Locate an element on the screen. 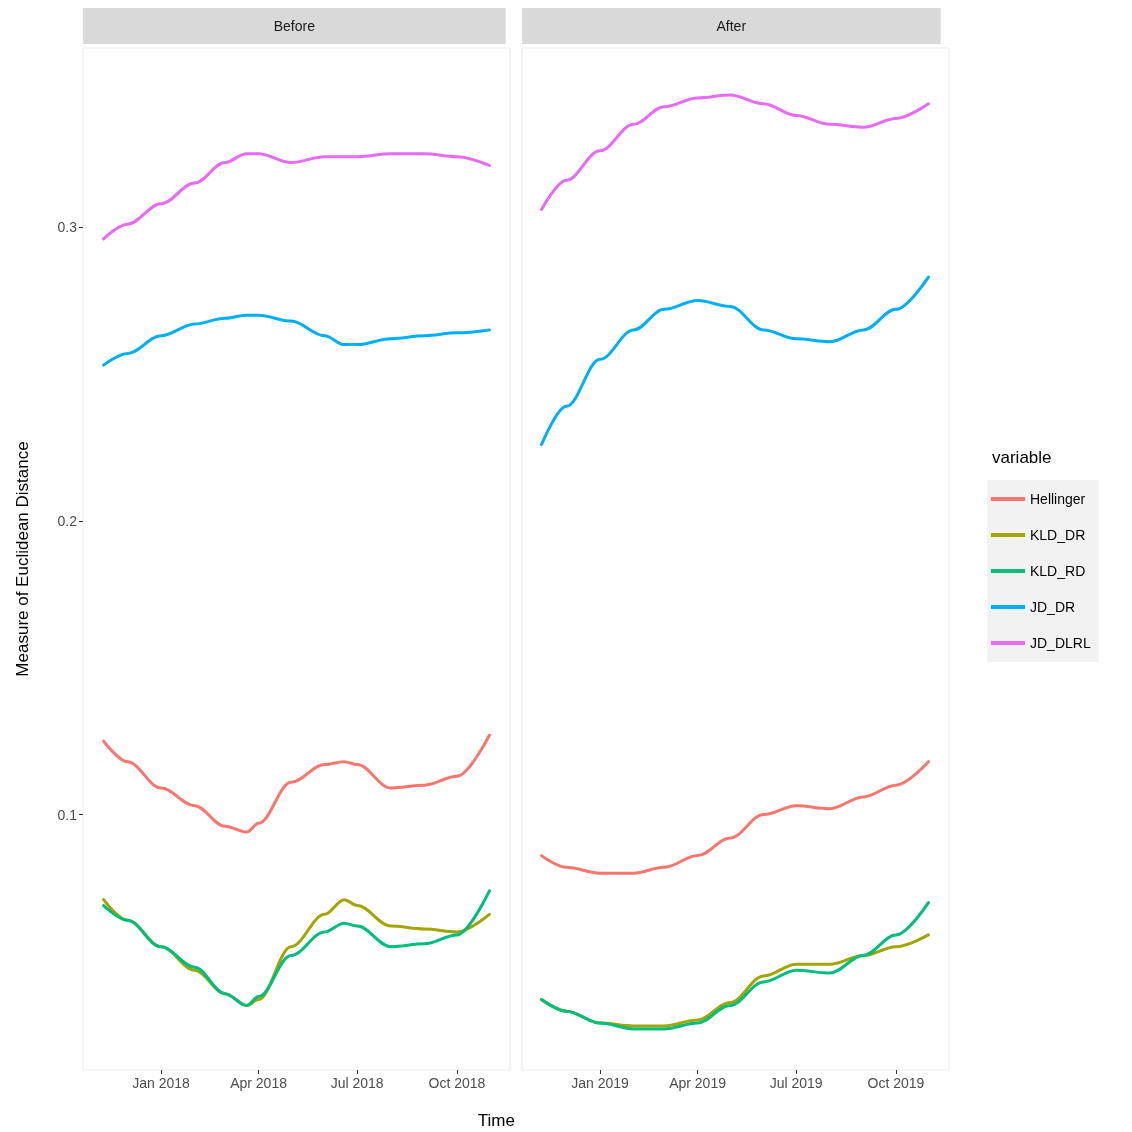 This screenshot has height=1132, width=1132. y-tick-label: 0.3 is located at coordinates (67, 227).